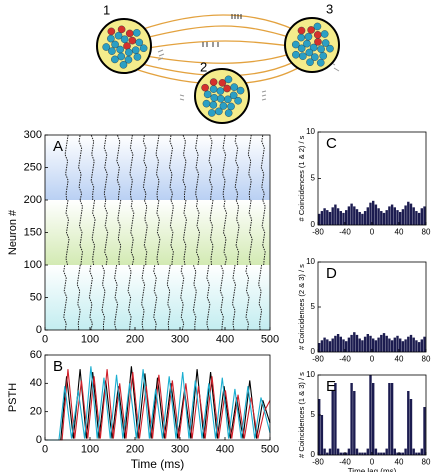  What do you see at coordinates (345, 359) in the screenshot?
I see `x-tick-label: -40` at bounding box center [345, 359].